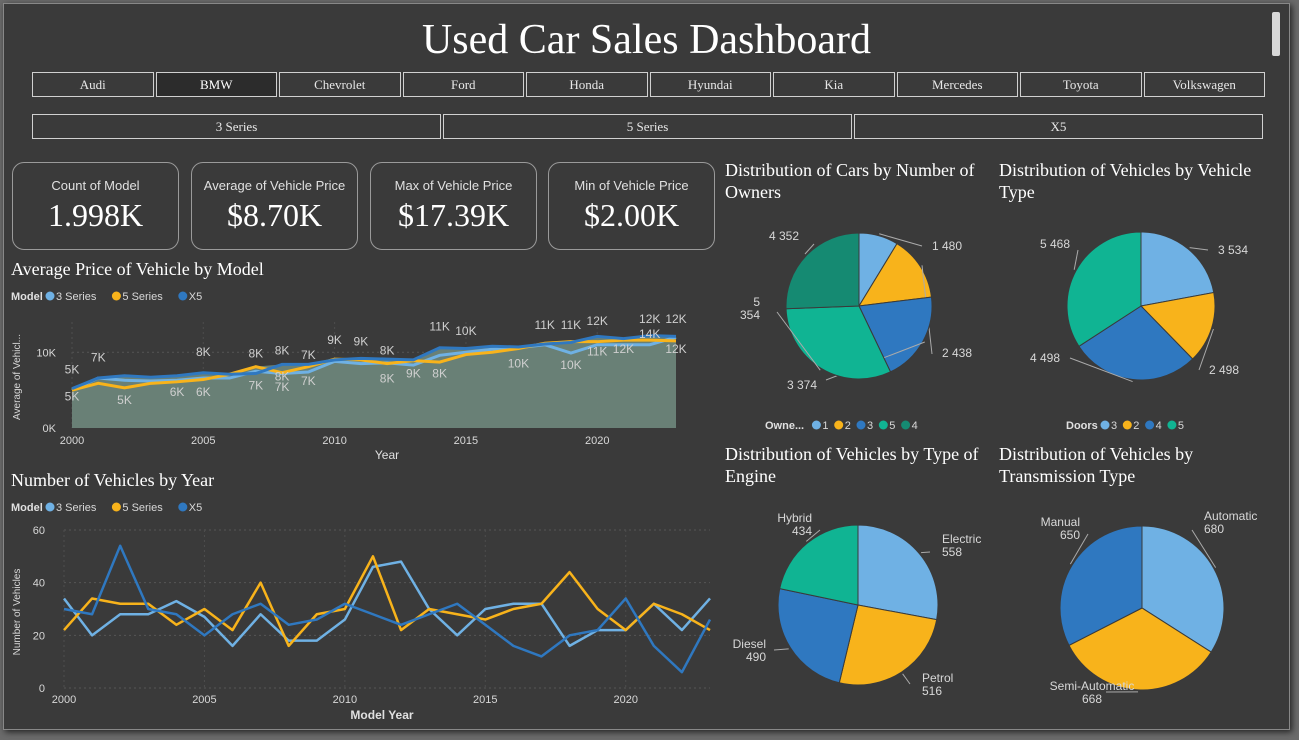 The width and height of the screenshot is (1299, 740). Describe the element at coordinates (39, 531) in the screenshot. I see `line-y-tick: 60` at that location.